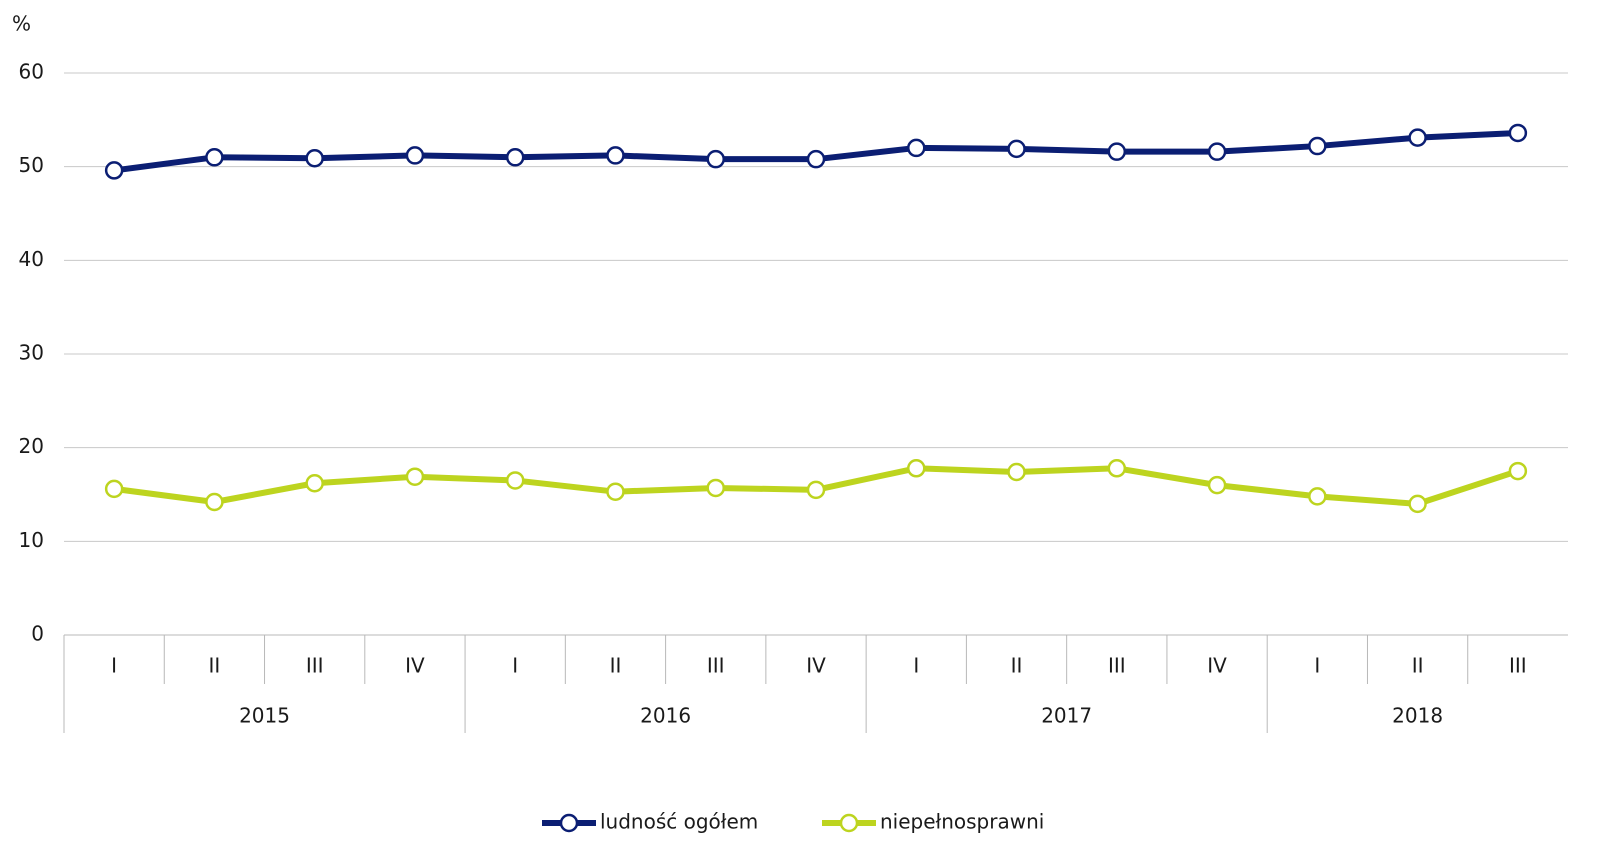  I want to click on y-tick-label: 40, so click(31, 259).